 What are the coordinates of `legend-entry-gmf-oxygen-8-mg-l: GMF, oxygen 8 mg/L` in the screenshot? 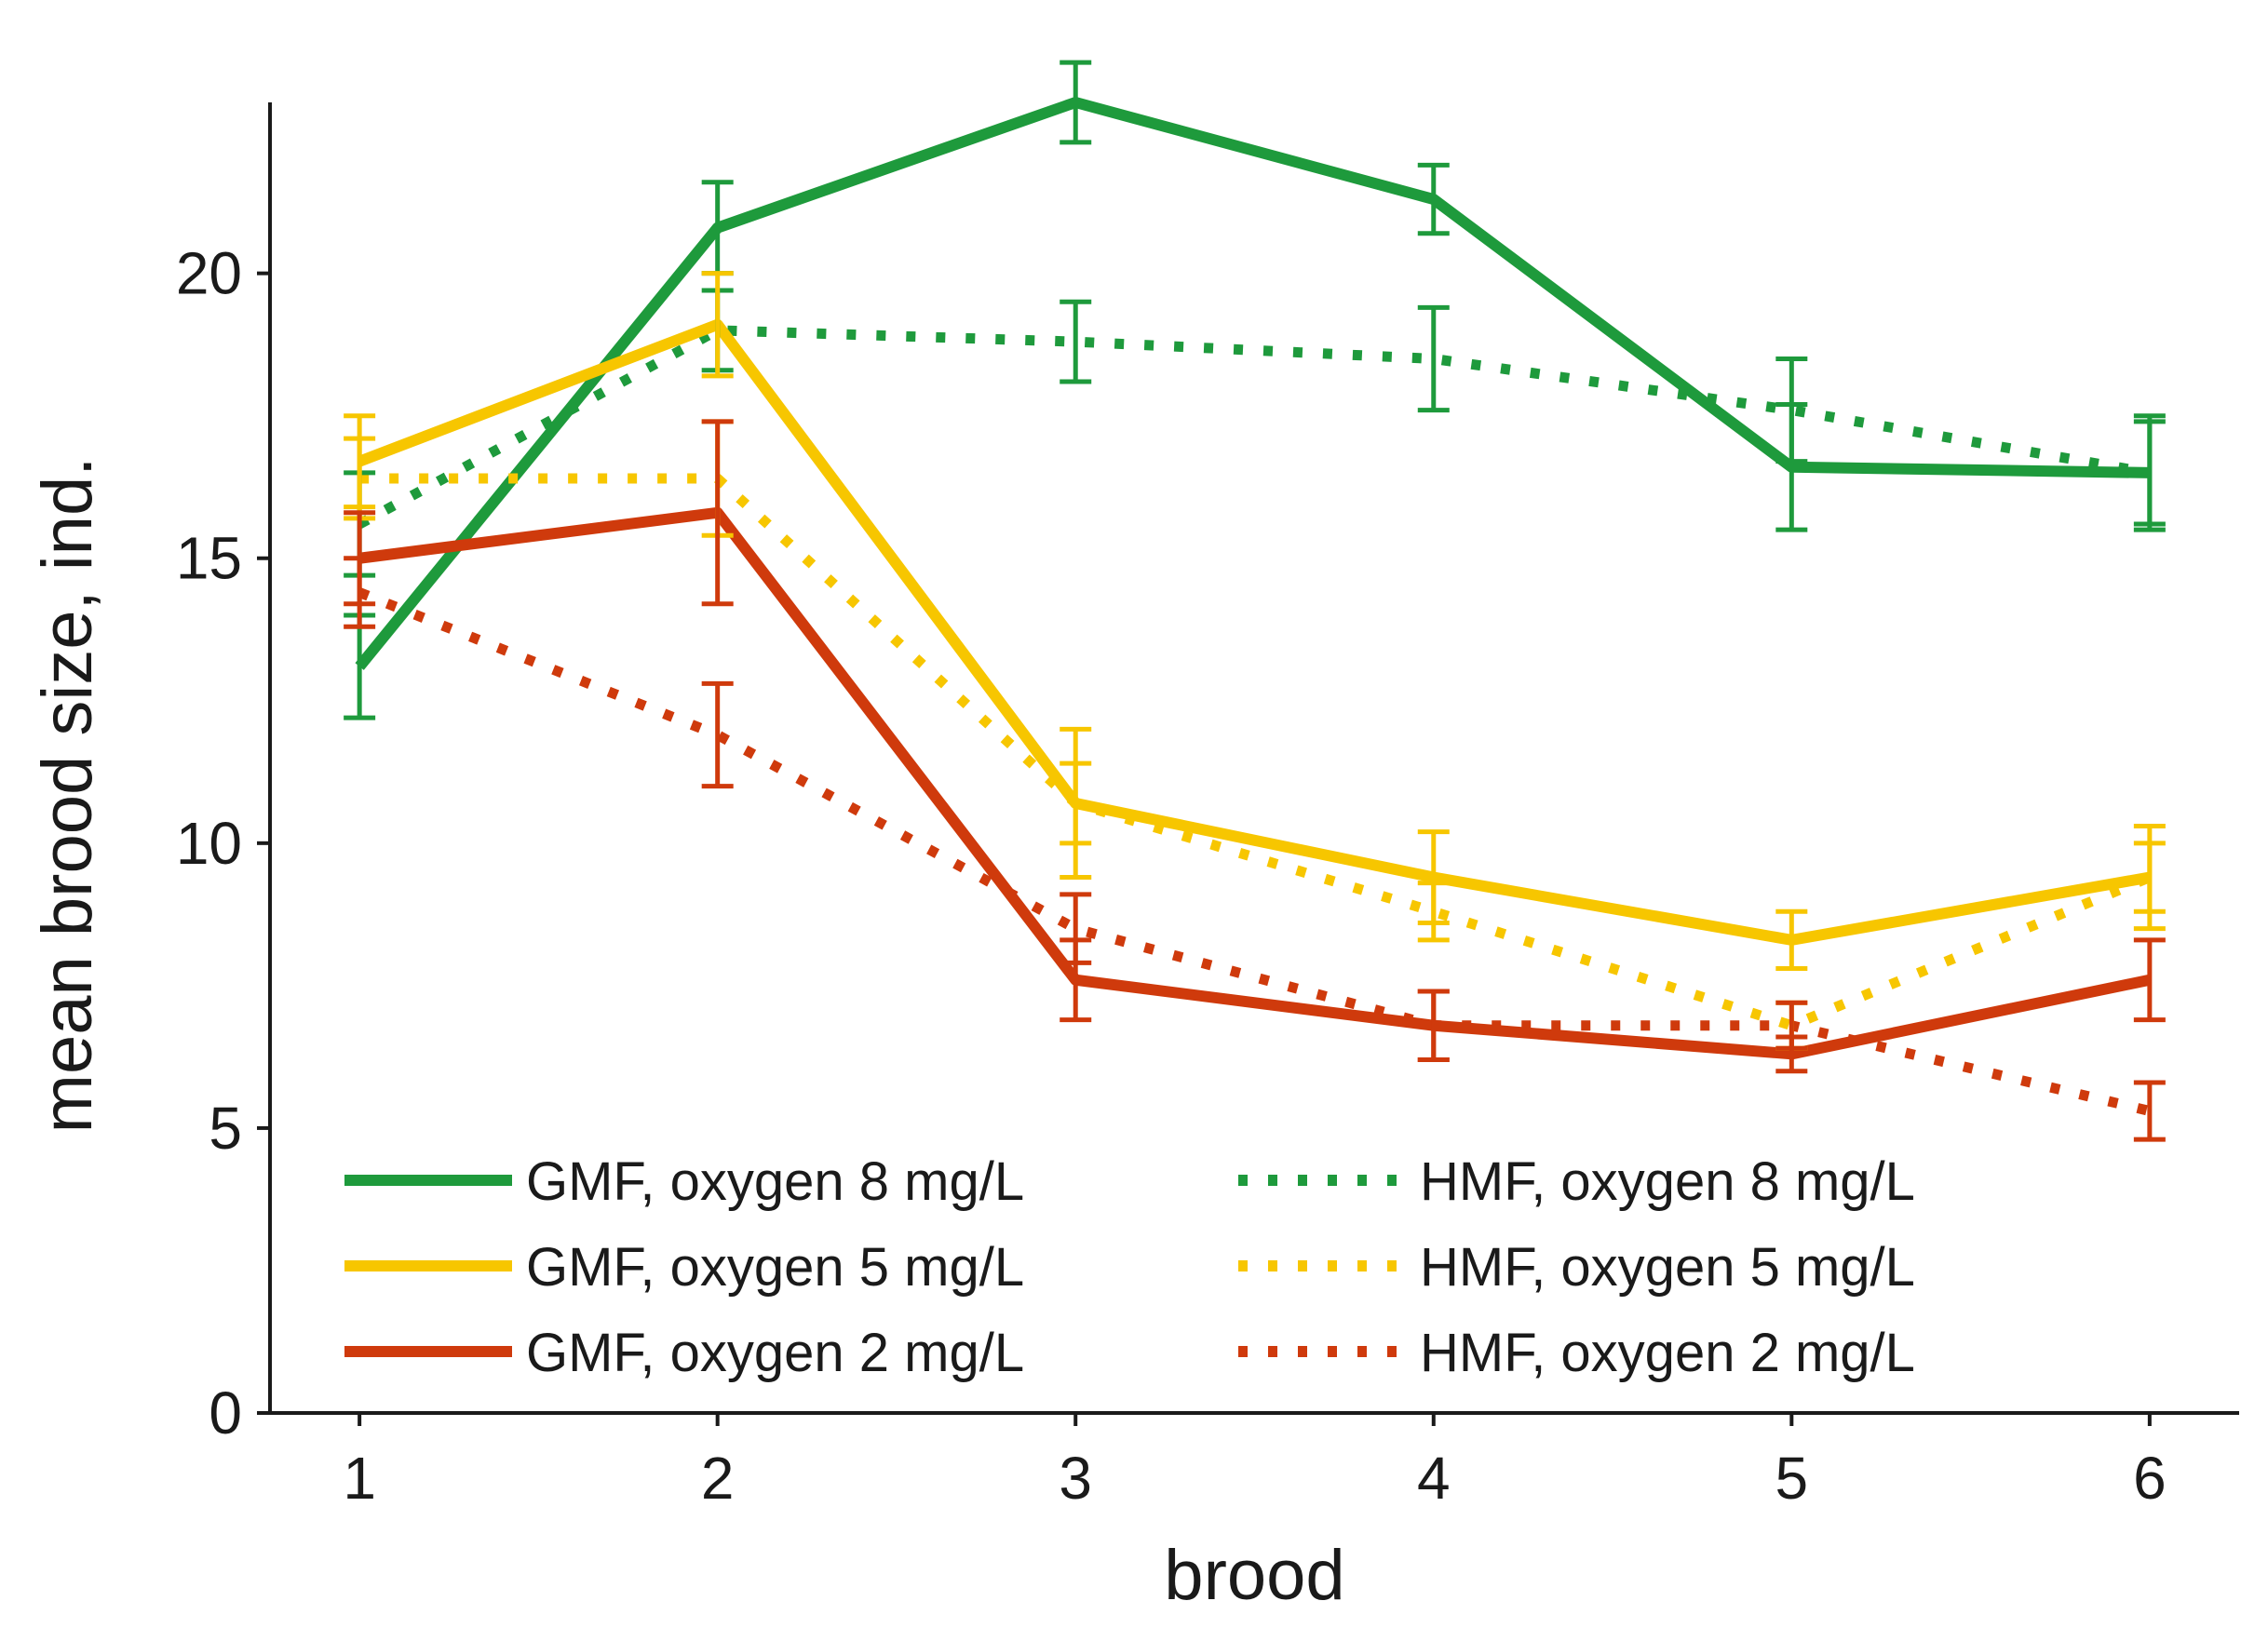 It's located at (684, 1181).